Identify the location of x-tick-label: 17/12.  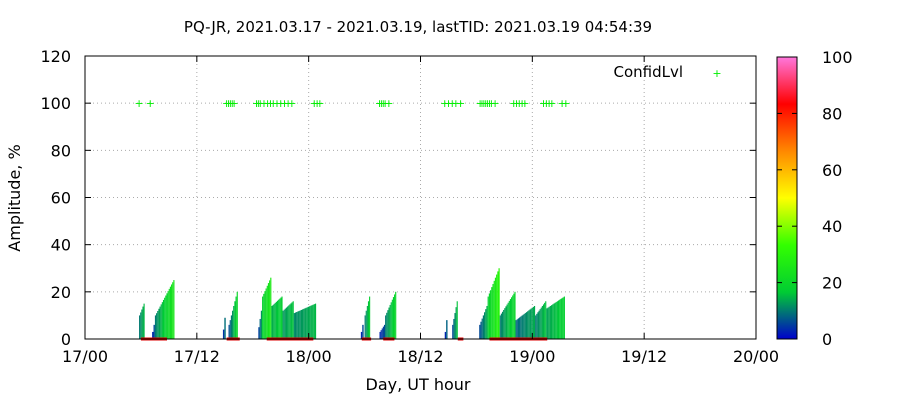
(197, 356).